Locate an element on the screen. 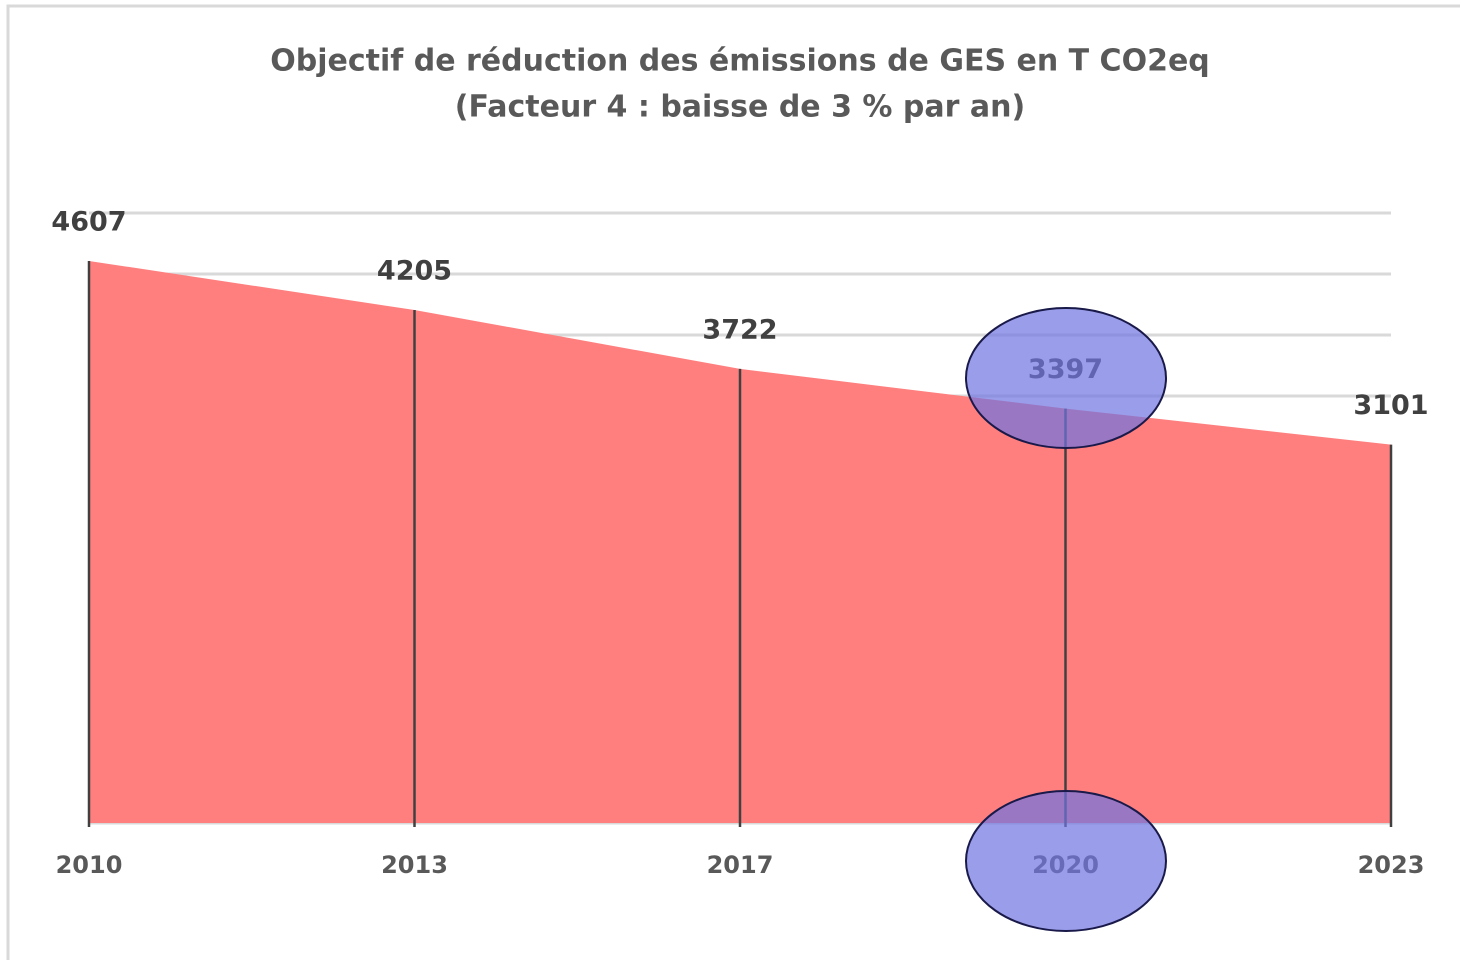 The width and height of the screenshot is (1460, 960). x-tick-label: 2017 is located at coordinates (740, 865).